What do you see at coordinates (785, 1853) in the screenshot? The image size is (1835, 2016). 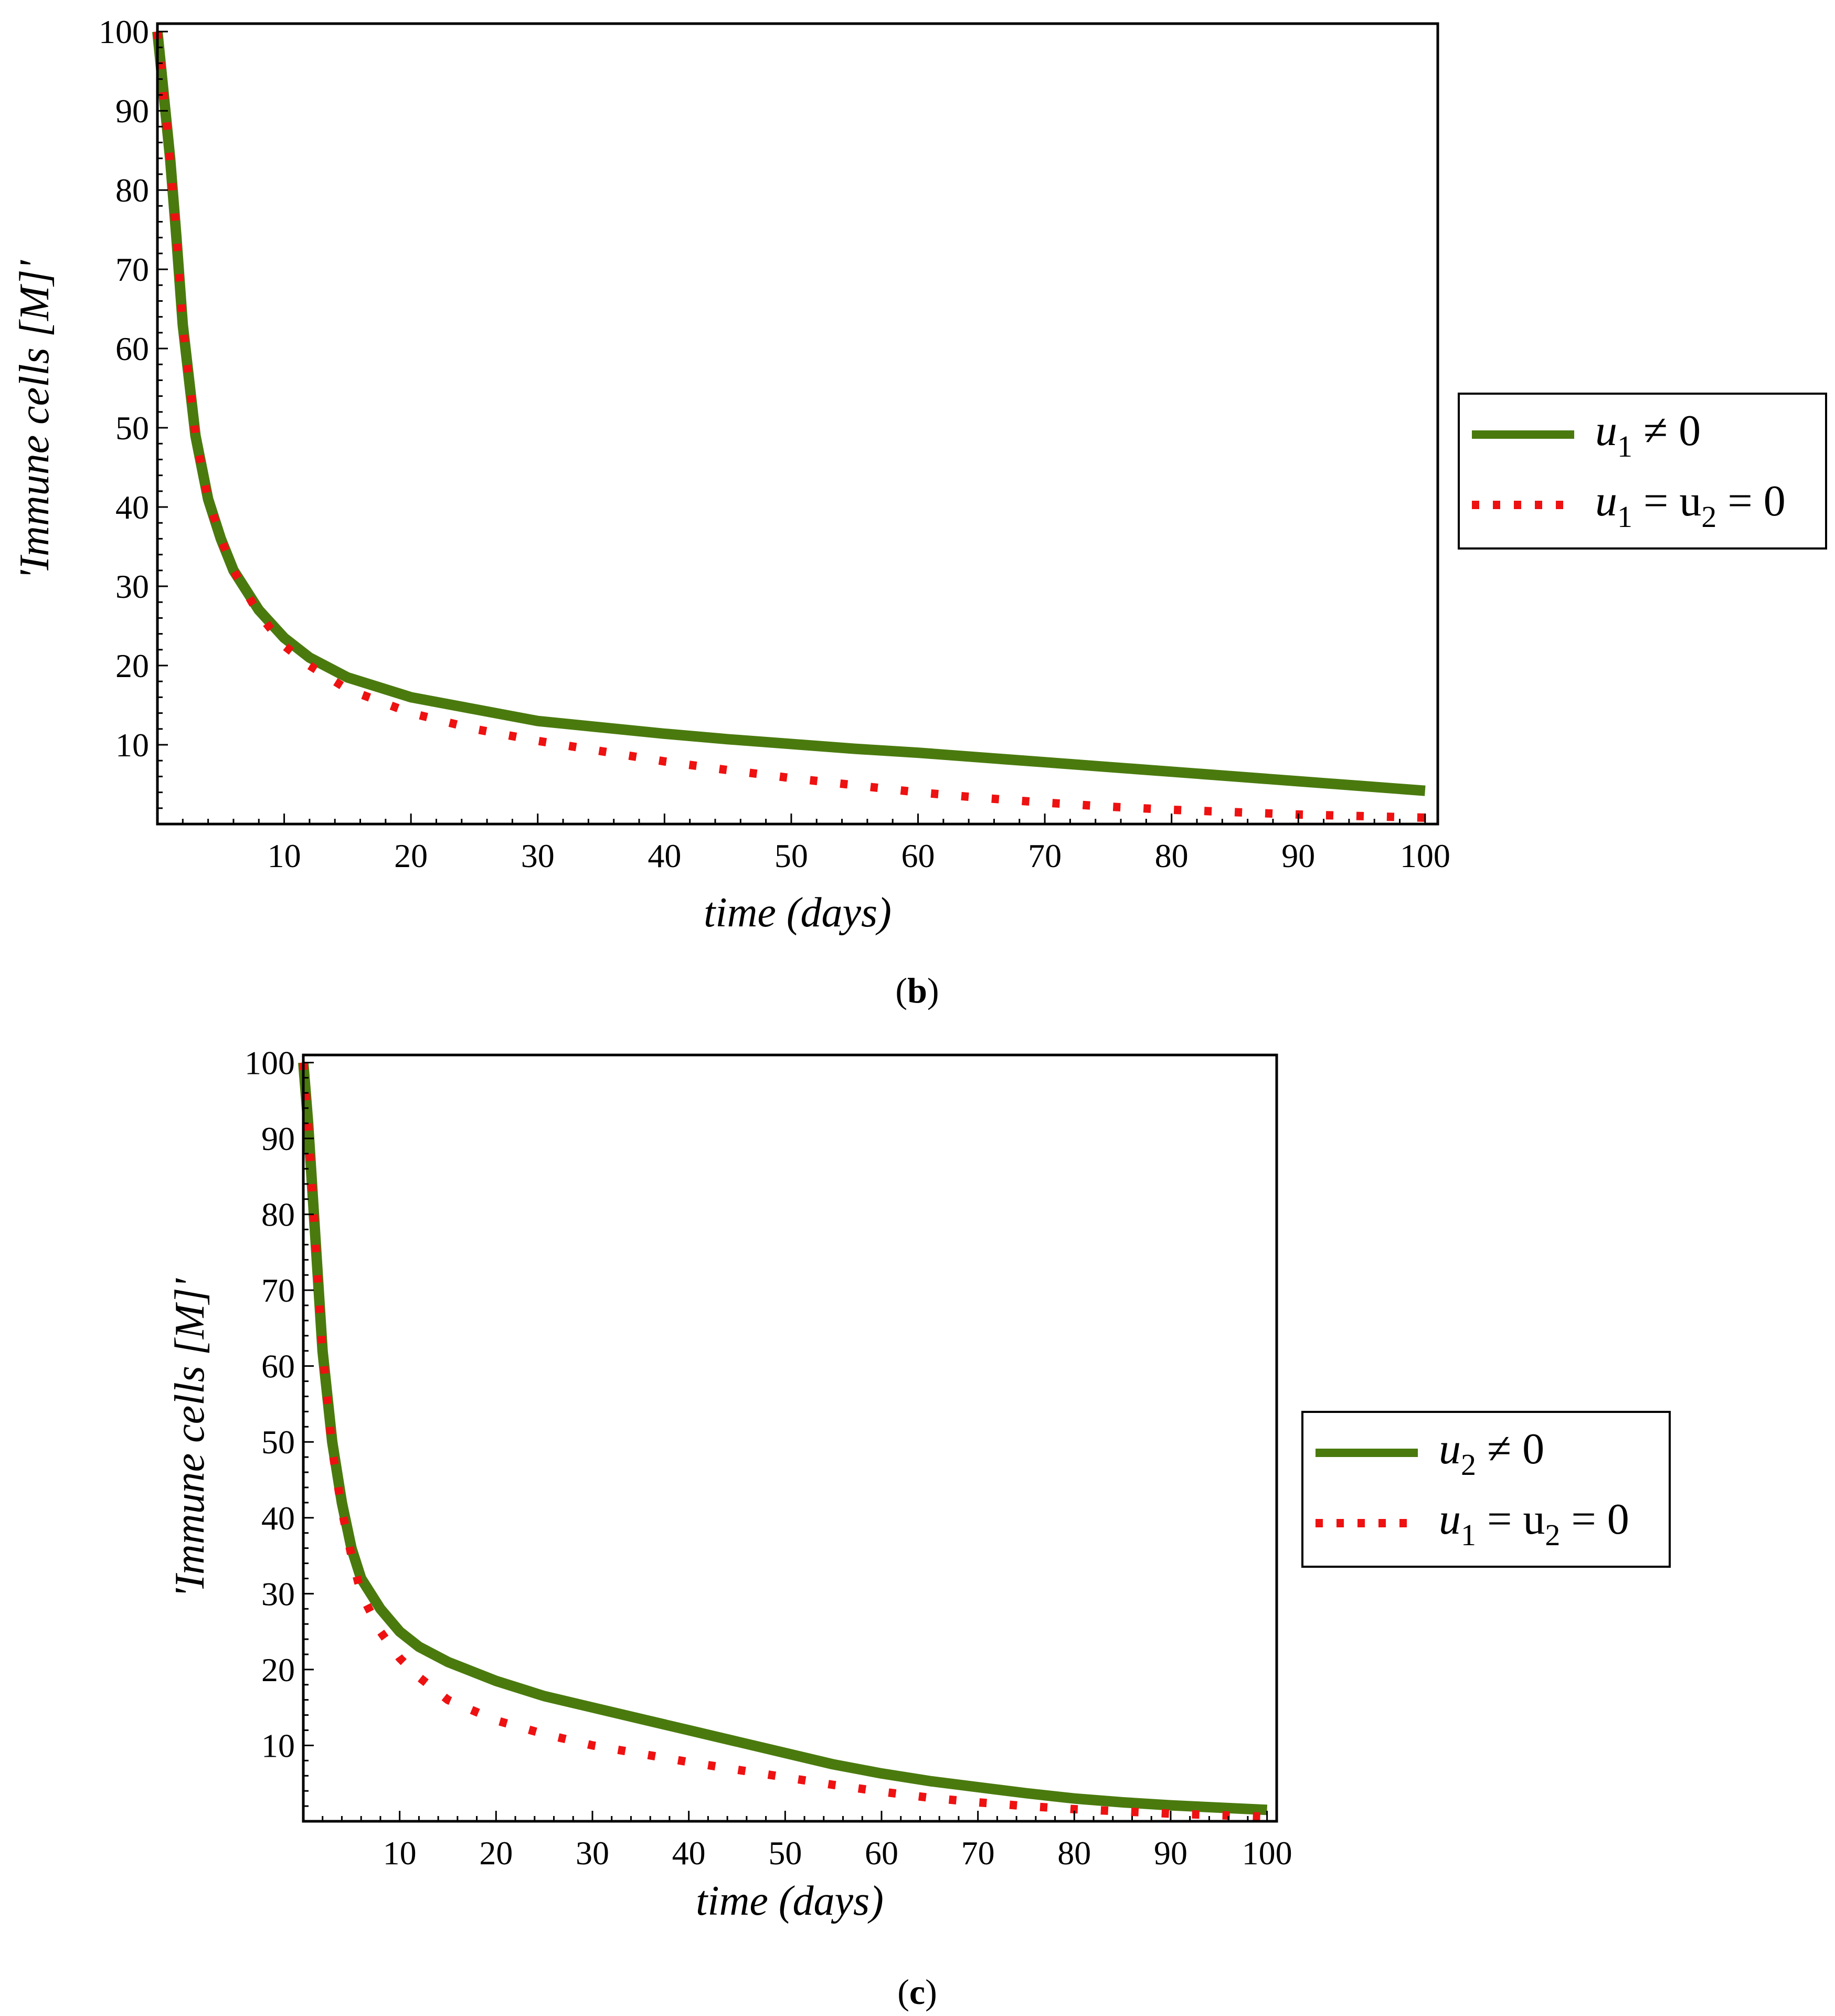 I see `panel-c-x-tick-label: 50` at bounding box center [785, 1853].